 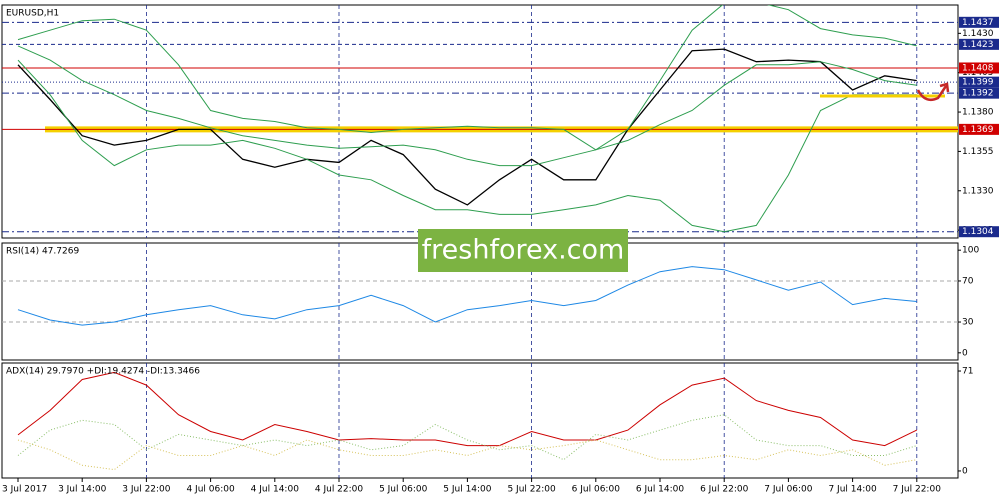 What do you see at coordinates (968, 323) in the screenshot?
I see `y-tick-label: 30` at bounding box center [968, 323].